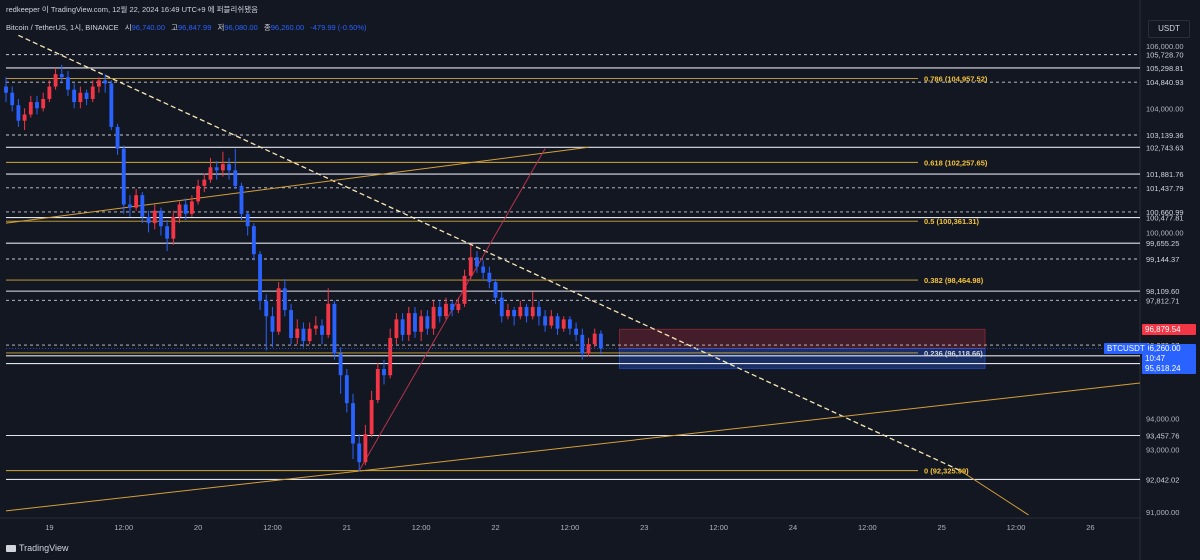  I want to click on currency-label: USDT, so click(1169, 28).